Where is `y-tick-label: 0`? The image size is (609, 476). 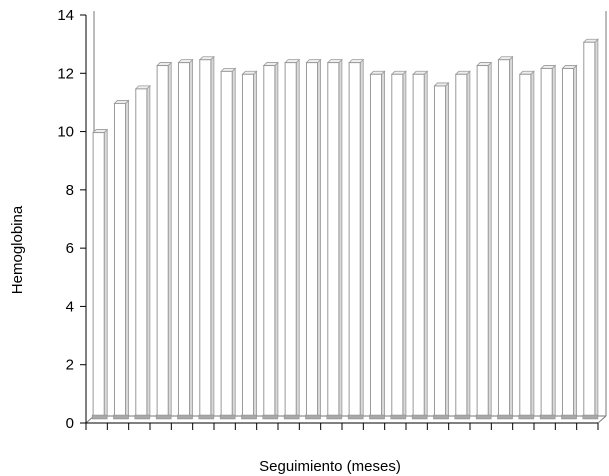
y-tick-label: 0 is located at coordinates (70, 423).